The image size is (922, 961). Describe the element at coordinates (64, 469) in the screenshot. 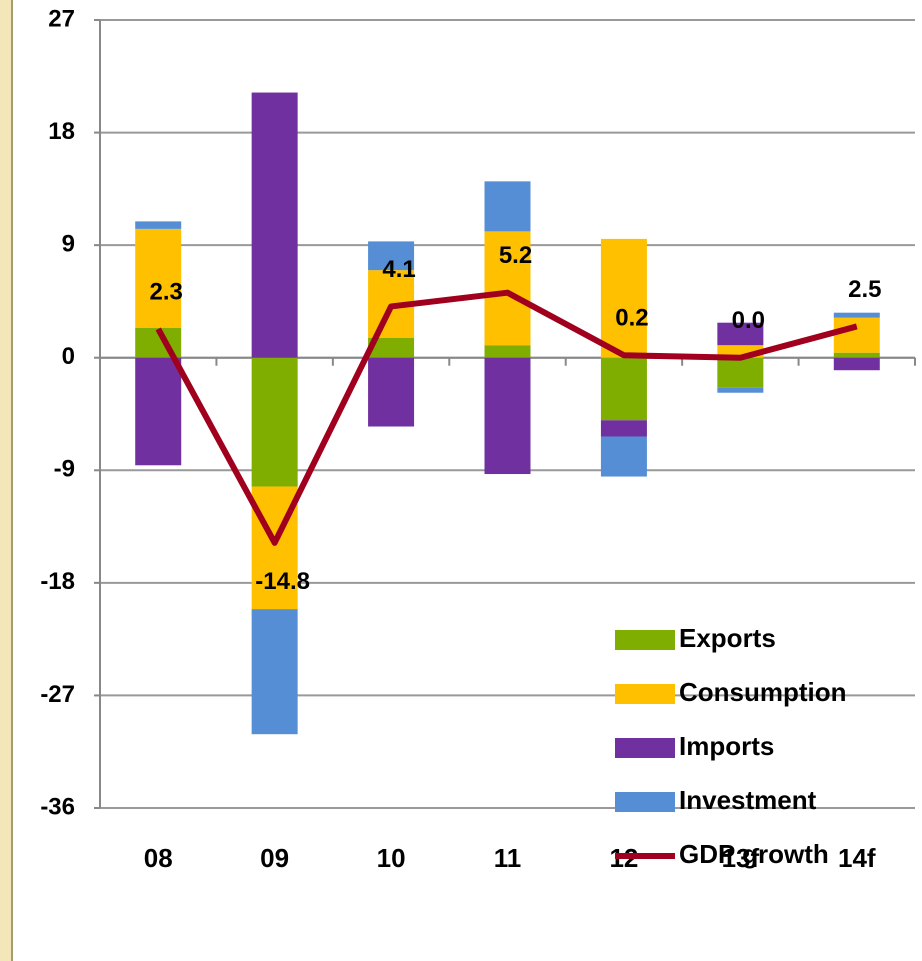

I see `y-tick-label: -9` at that location.